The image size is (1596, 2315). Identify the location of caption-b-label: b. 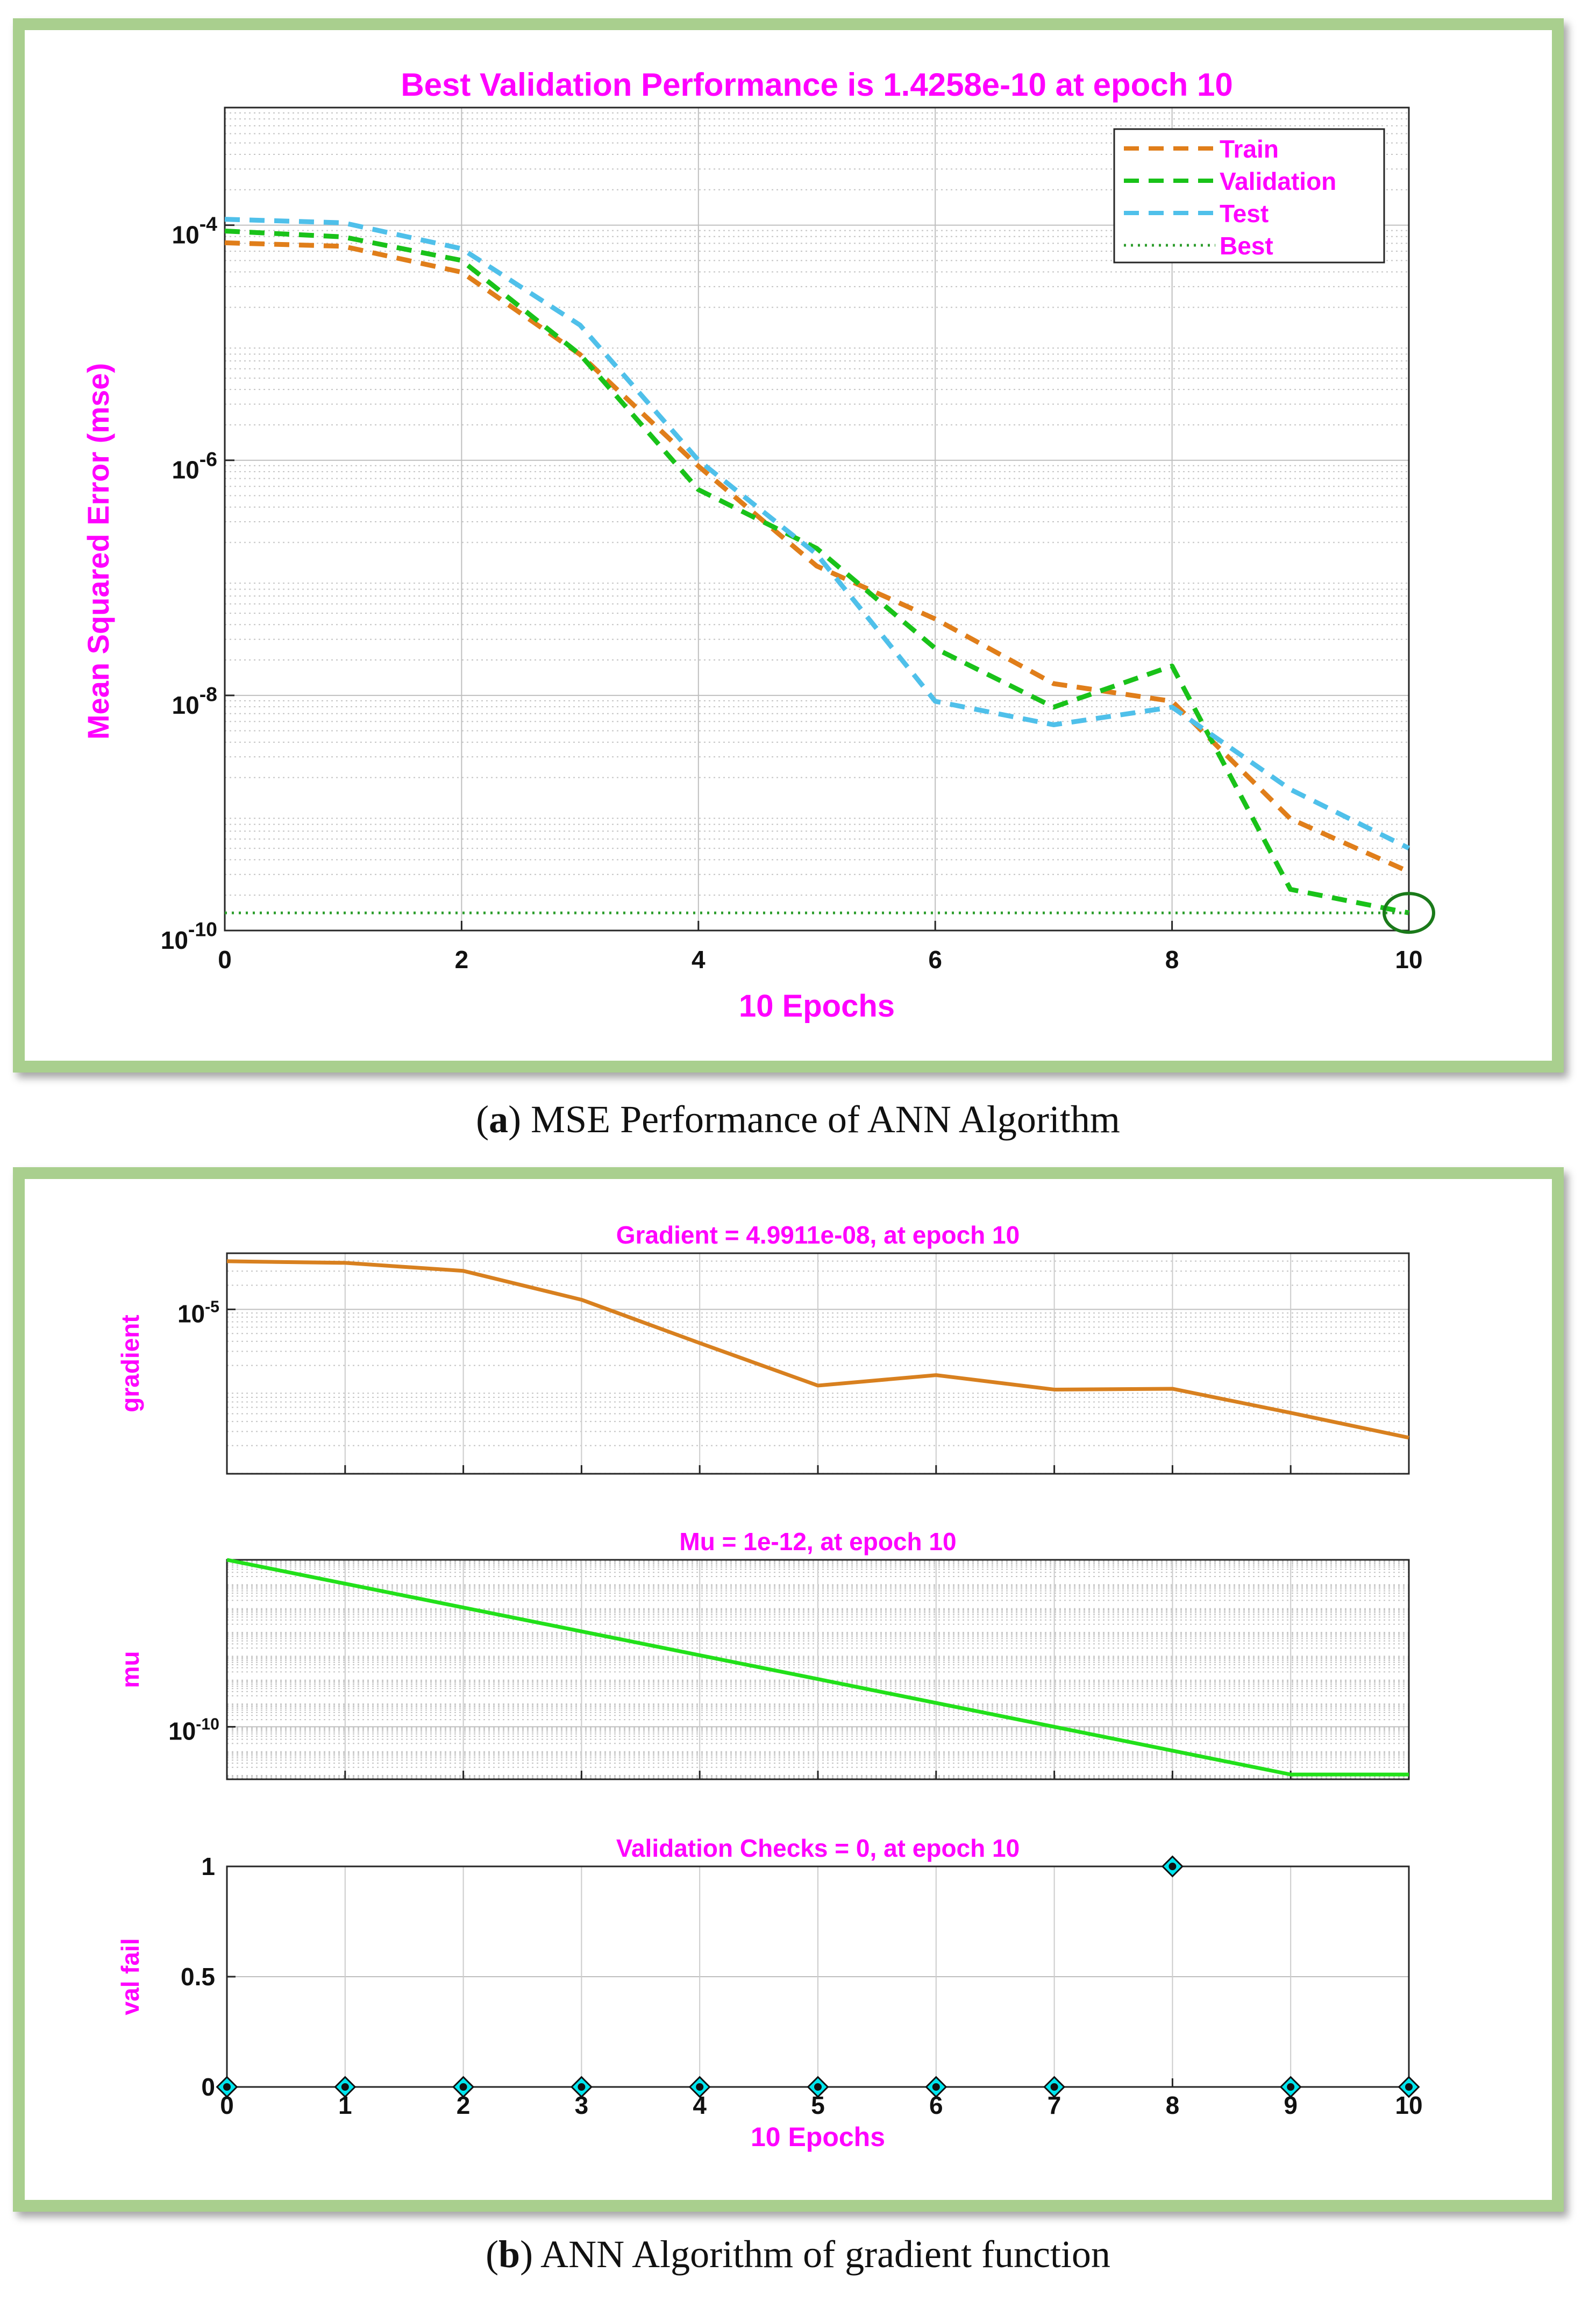
(509, 2254).